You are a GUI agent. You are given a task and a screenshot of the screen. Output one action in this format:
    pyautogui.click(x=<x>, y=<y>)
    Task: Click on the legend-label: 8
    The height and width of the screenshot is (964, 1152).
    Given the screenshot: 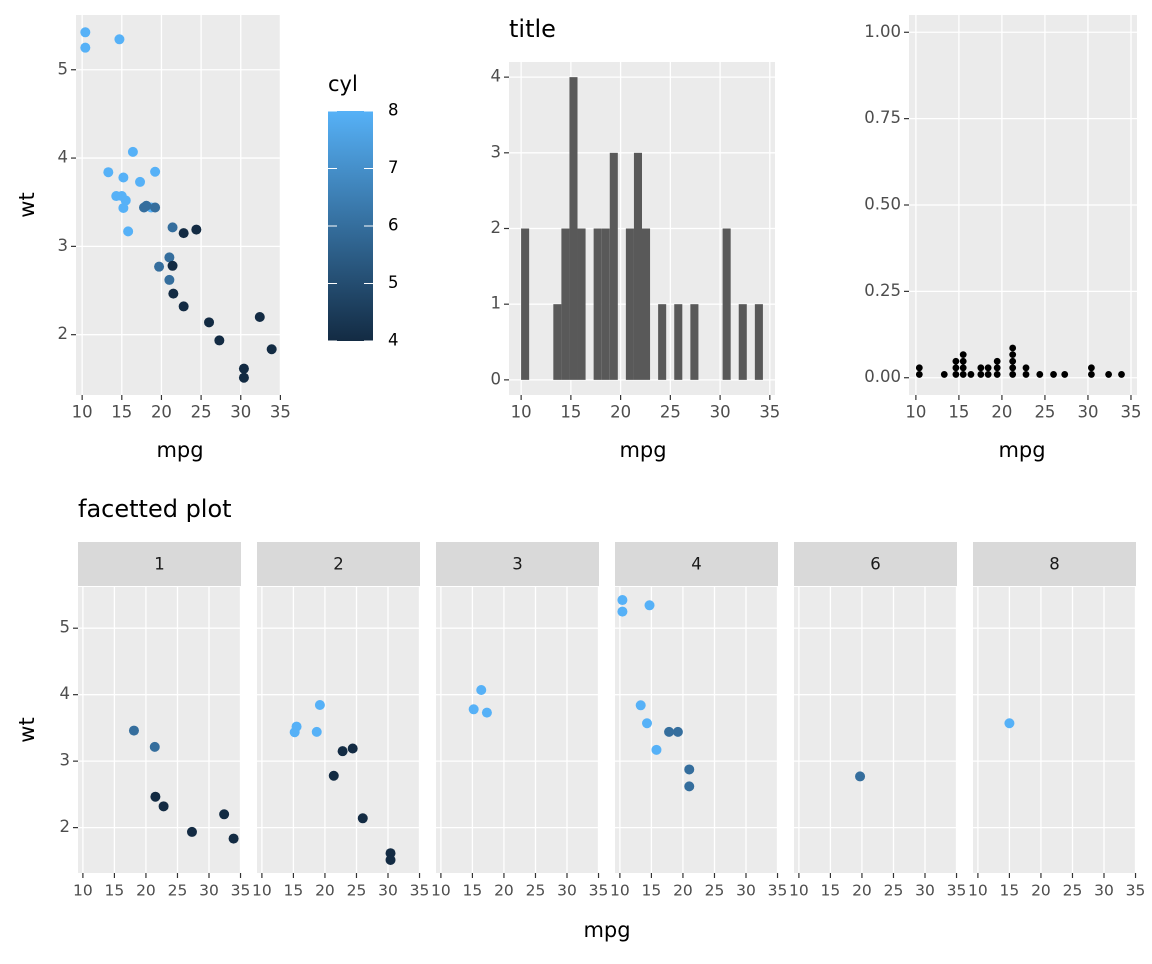 What is the action you would take?
    pyautogui.click(x=393, y=110)
    